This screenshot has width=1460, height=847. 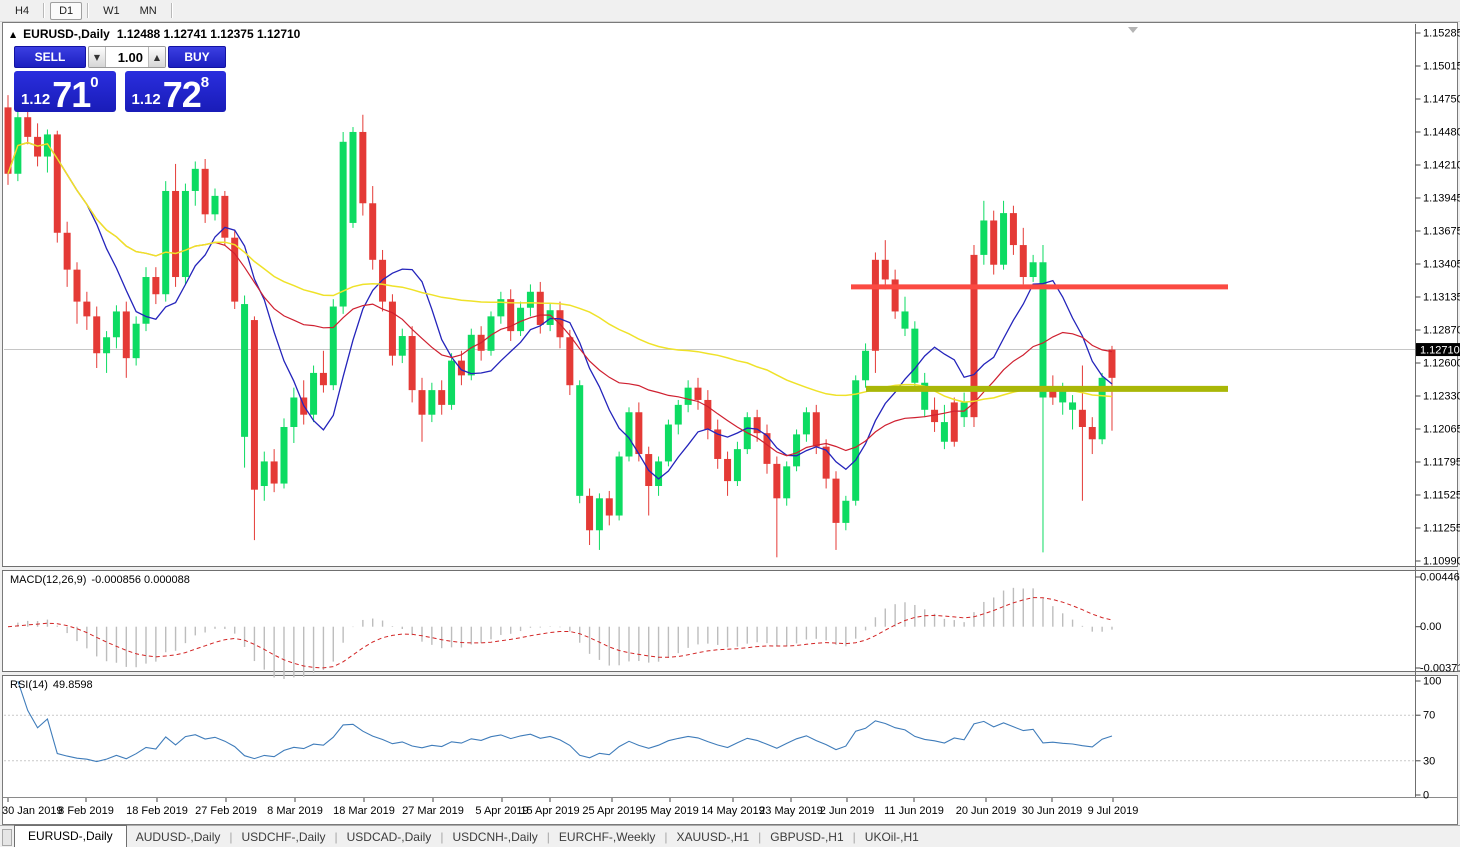 What do you see at coordinates (807, 837) in the screenshot?
I see `chart-tab-gbpusd: GBPUSD-,H1` at bounding box center [807, 837].